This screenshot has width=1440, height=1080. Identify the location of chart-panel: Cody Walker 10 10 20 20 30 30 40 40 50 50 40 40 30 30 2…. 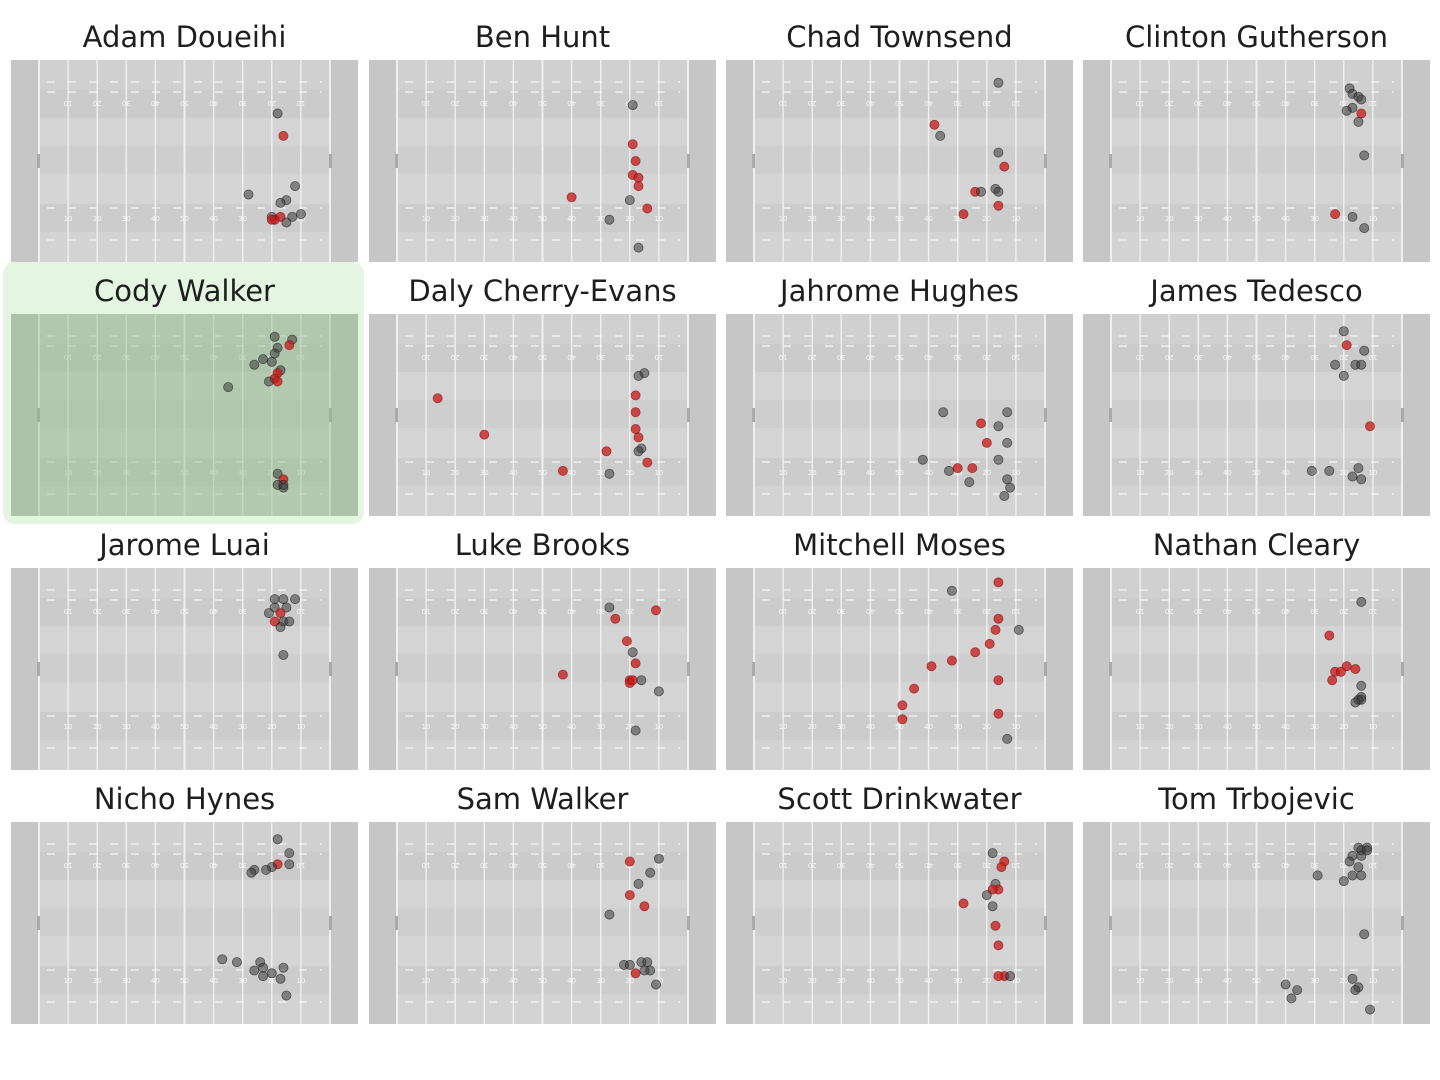
(183, 393).